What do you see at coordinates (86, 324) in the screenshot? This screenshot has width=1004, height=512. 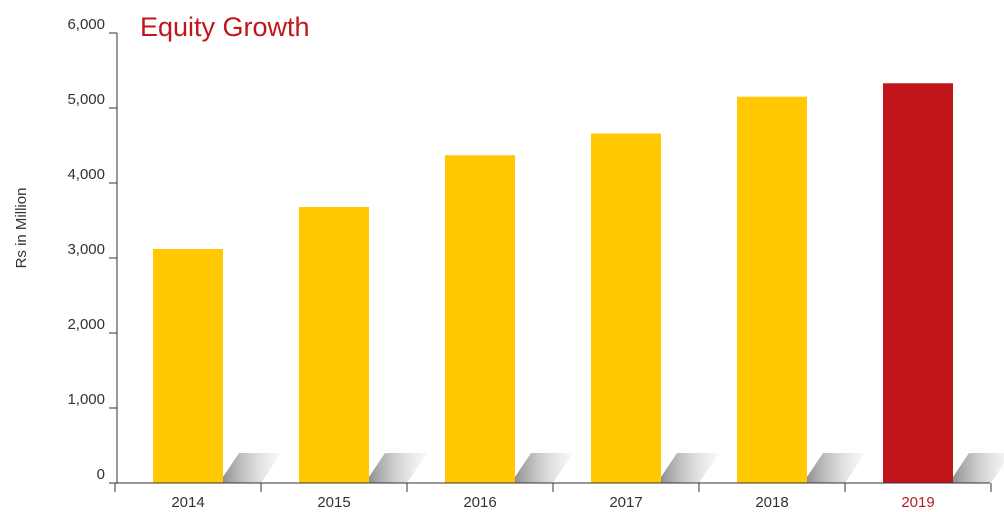 I see `y-tick-label: 2,000` at bounding box center [86, 324].